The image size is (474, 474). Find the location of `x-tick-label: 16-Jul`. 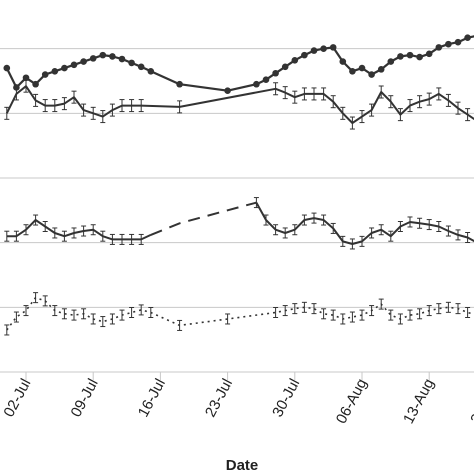

x-tick-label: 16-Jul is located at coordinates (152, 398).